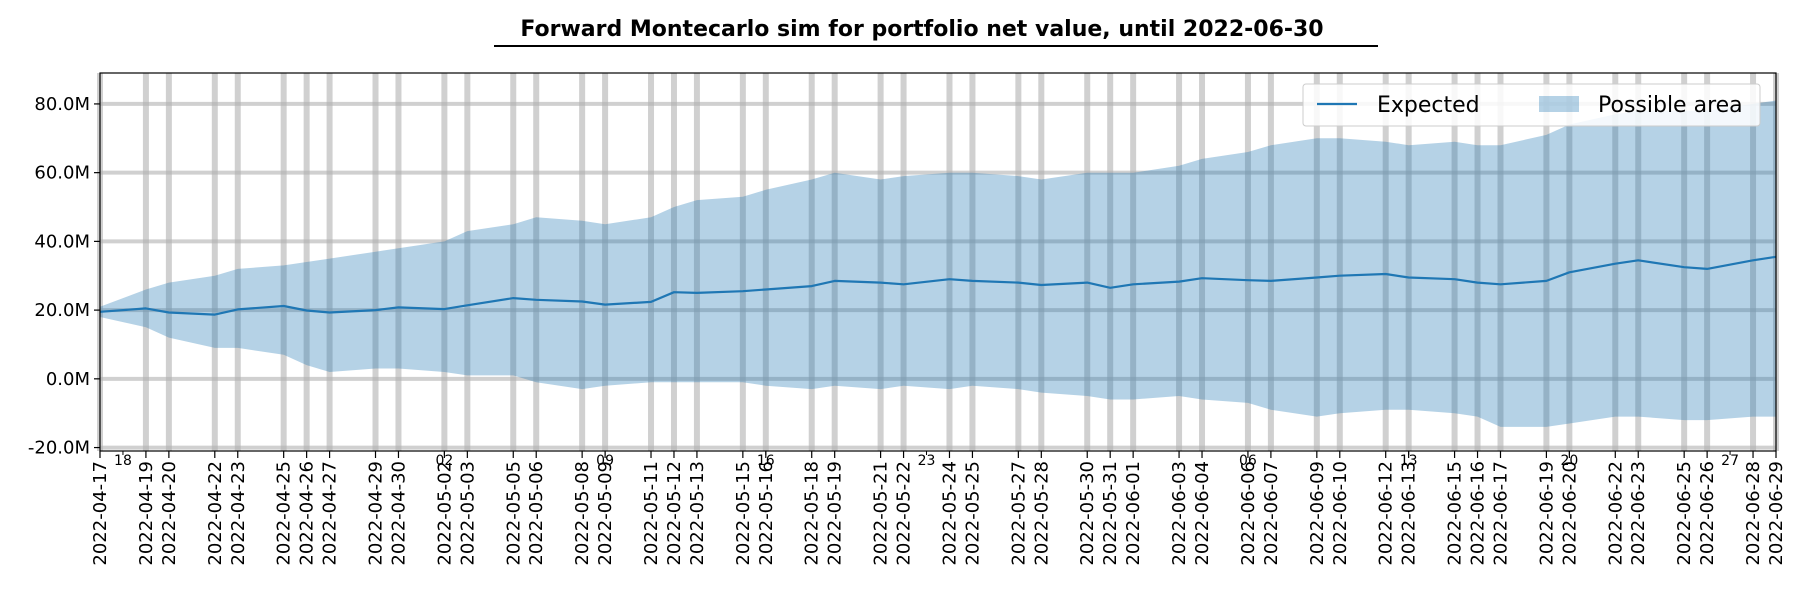 This screenshot has width=1800, height=600. What do you see at coordinates (444, 461) in the screenshot?
I see `x-minor-tick-label: 02` at bounding box center [444, 461].